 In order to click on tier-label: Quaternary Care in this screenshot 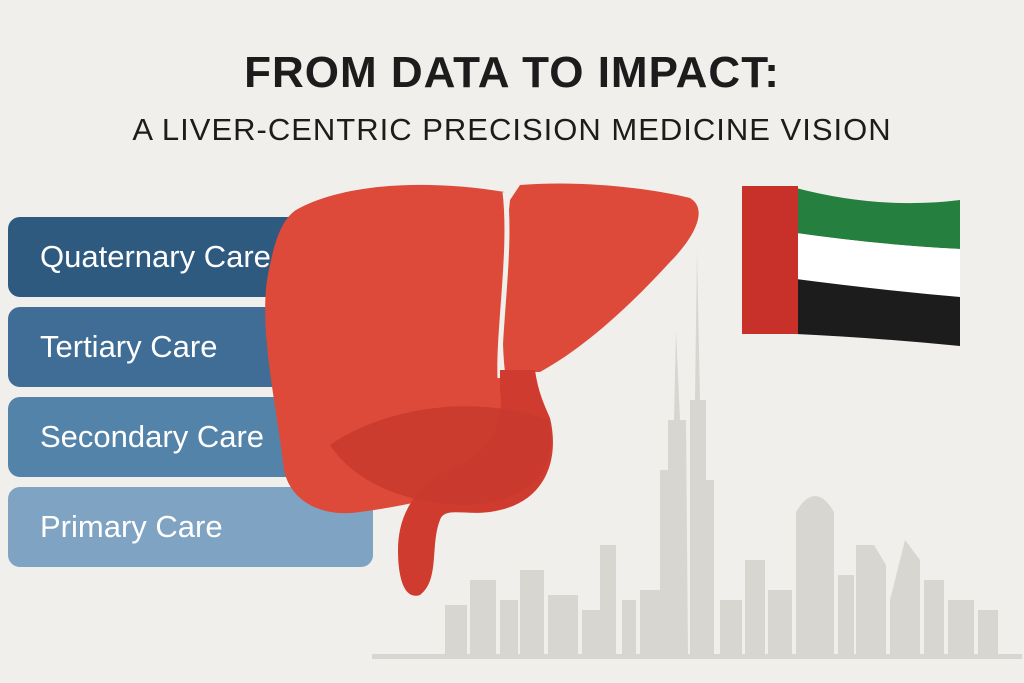, I will do `click(155, 256)`.